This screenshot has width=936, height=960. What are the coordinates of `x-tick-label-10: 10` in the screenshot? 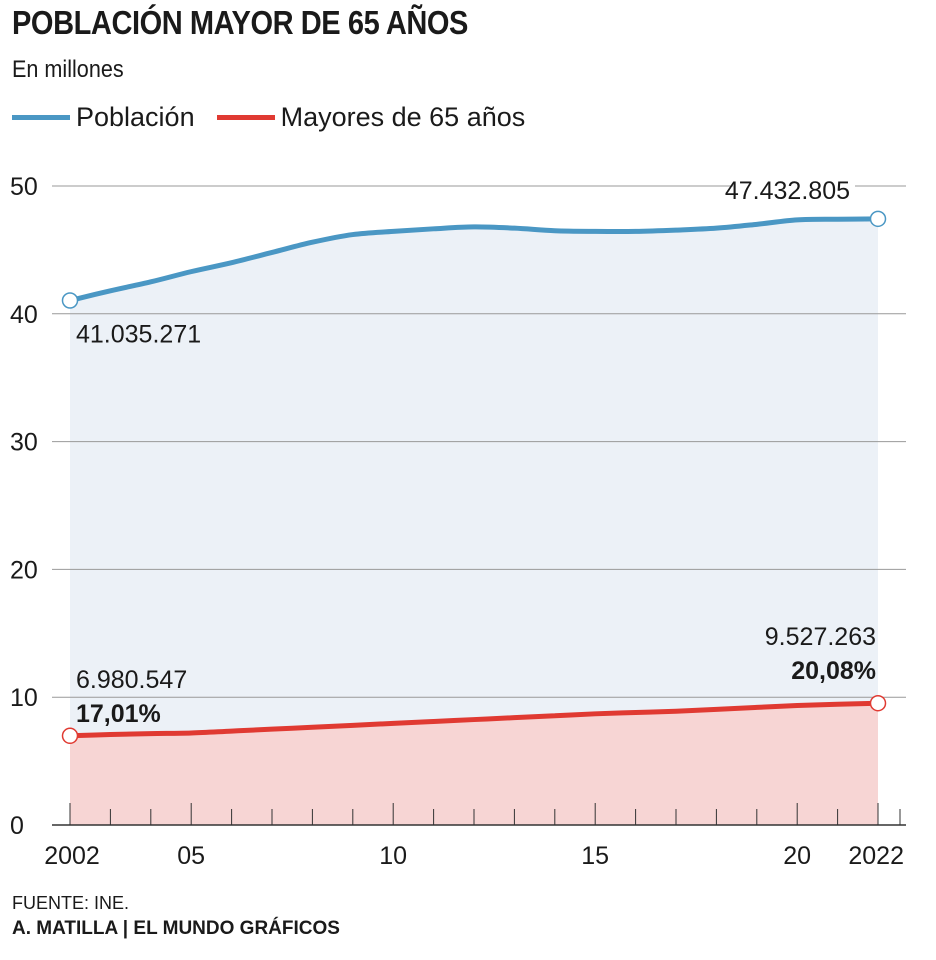 It's located at (393, 856).